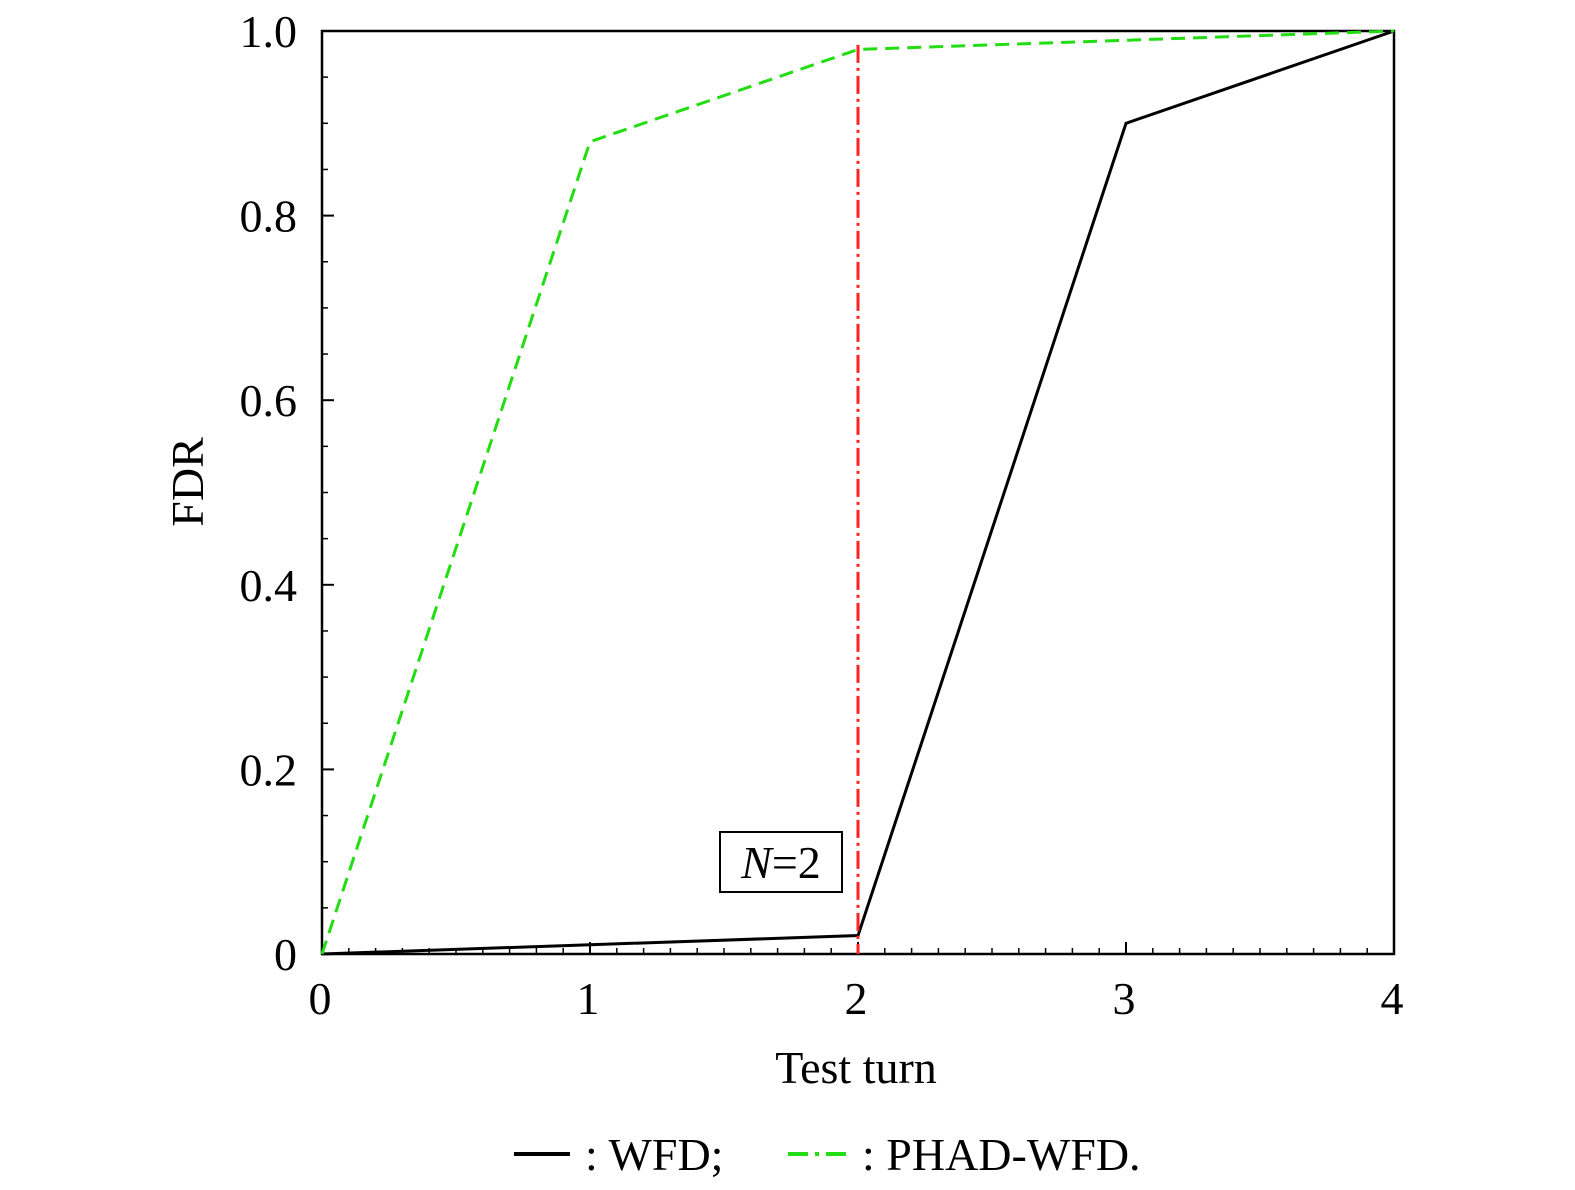 The height and width of the screenshot is (1190, 1575). What do you see at coordinates (827, 1154) in the screenshot?
I see `legend: : WFD; : PHAD-WFD.` at bounding box center [827, 1154].